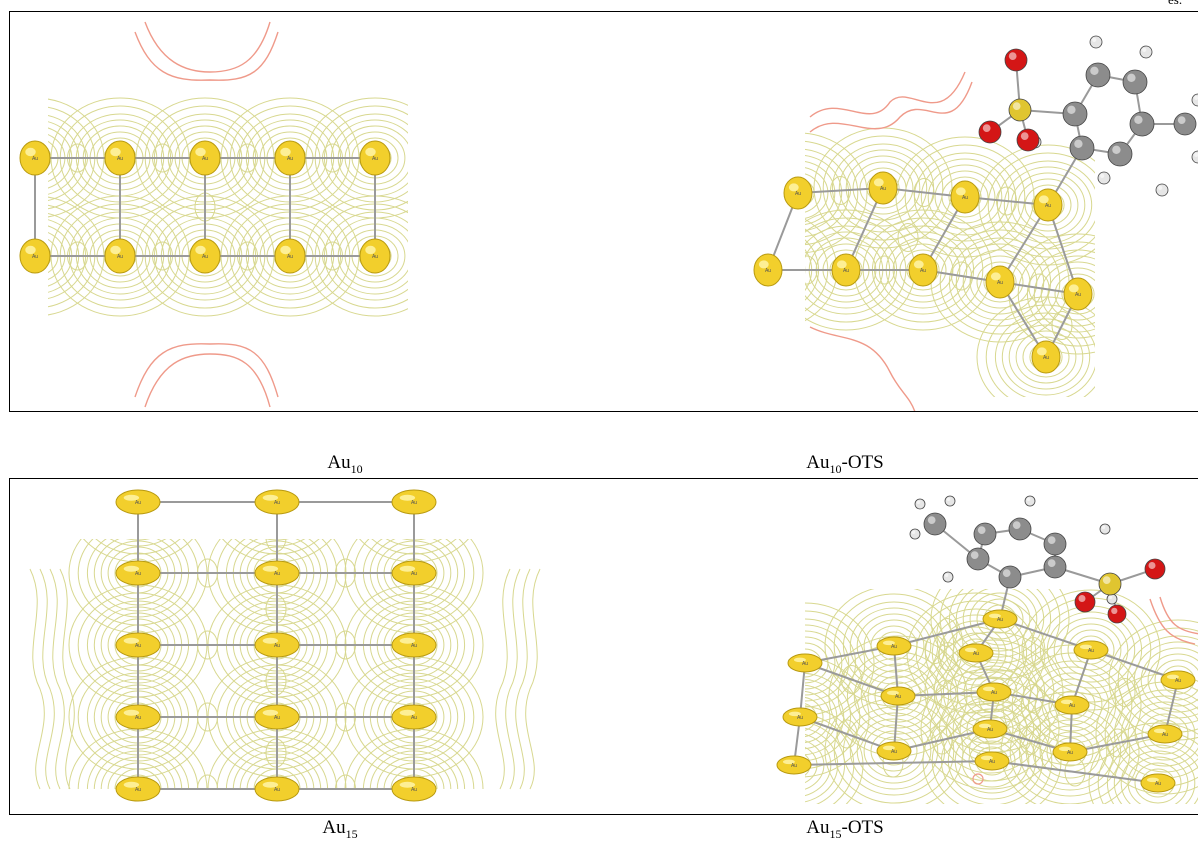 Image resolution: width=1198 pixels, height=842 pixels. I want to click on au15-ots-contour-map, so click(1001, 696).